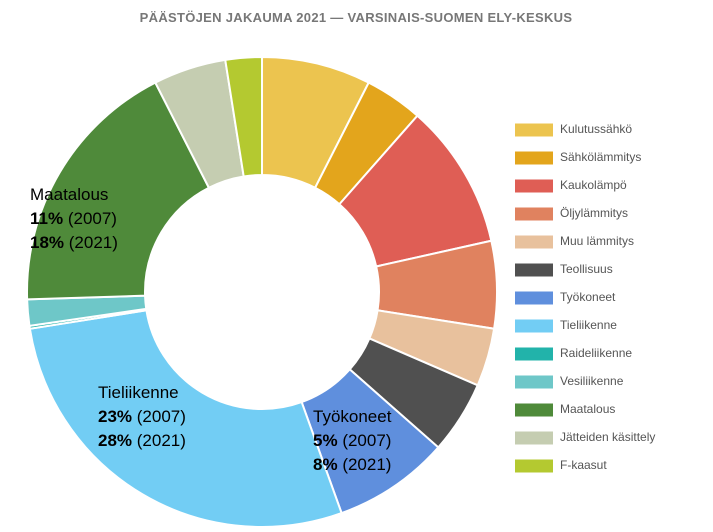 The image size is (713, 532). I want to click on legend-label: Muu lämmitys, so click(597, 241).